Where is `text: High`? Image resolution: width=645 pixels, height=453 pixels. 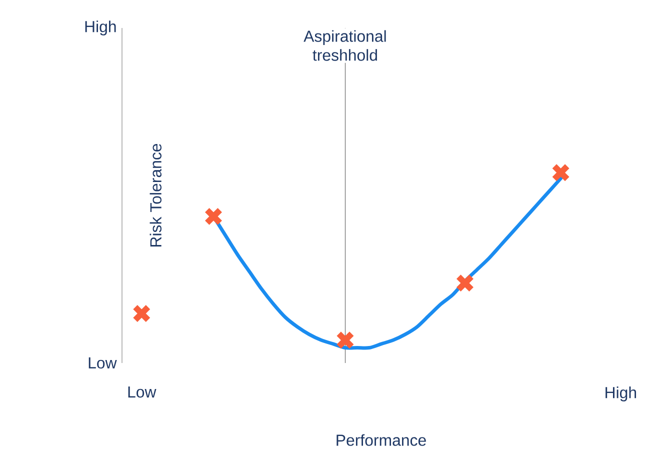 text: High is located at coordinates (100, 28).